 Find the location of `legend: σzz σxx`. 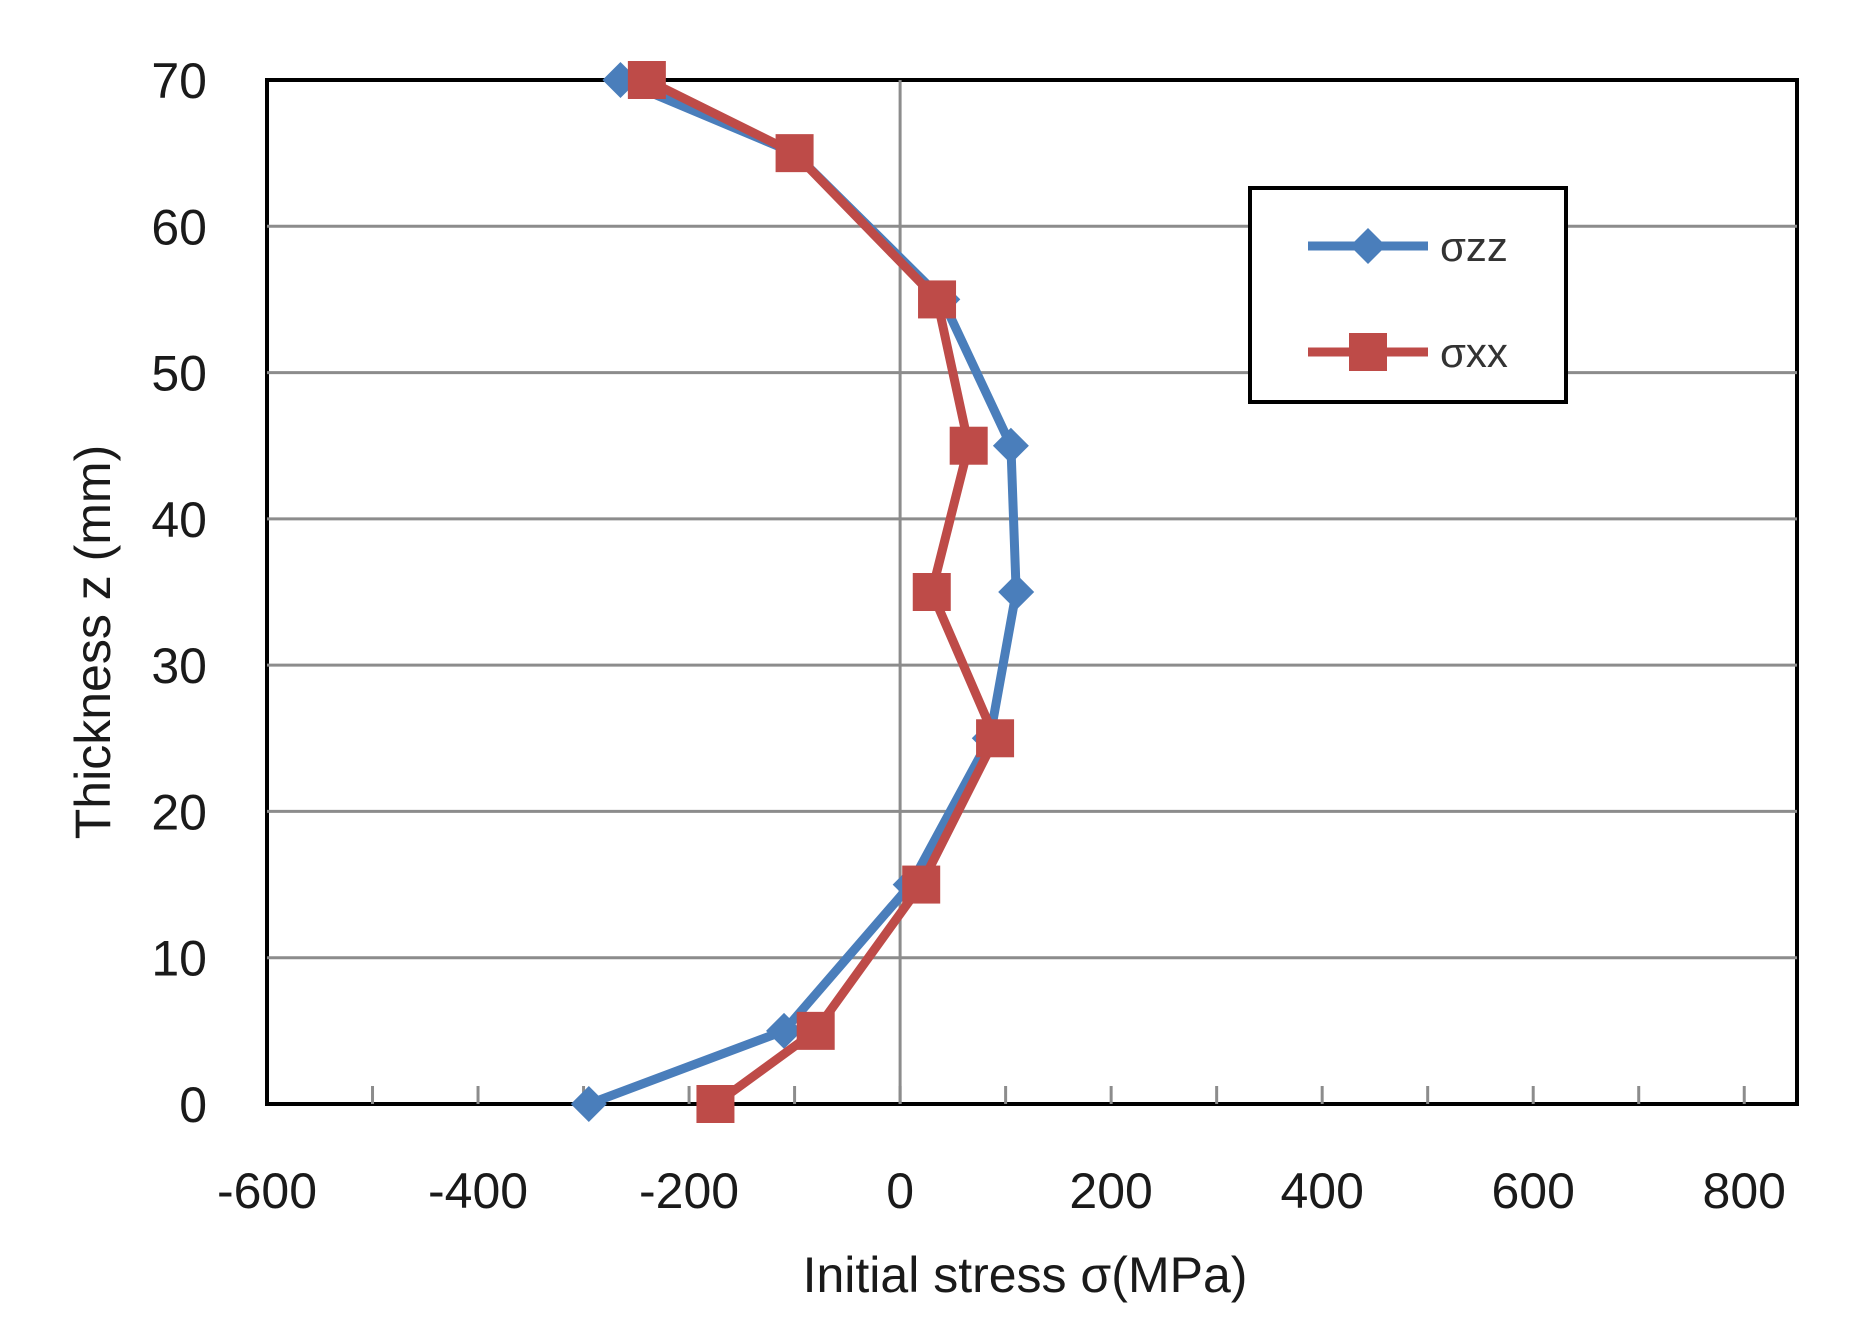

legend: σzz σxx is located at coordinates (1408, 295).